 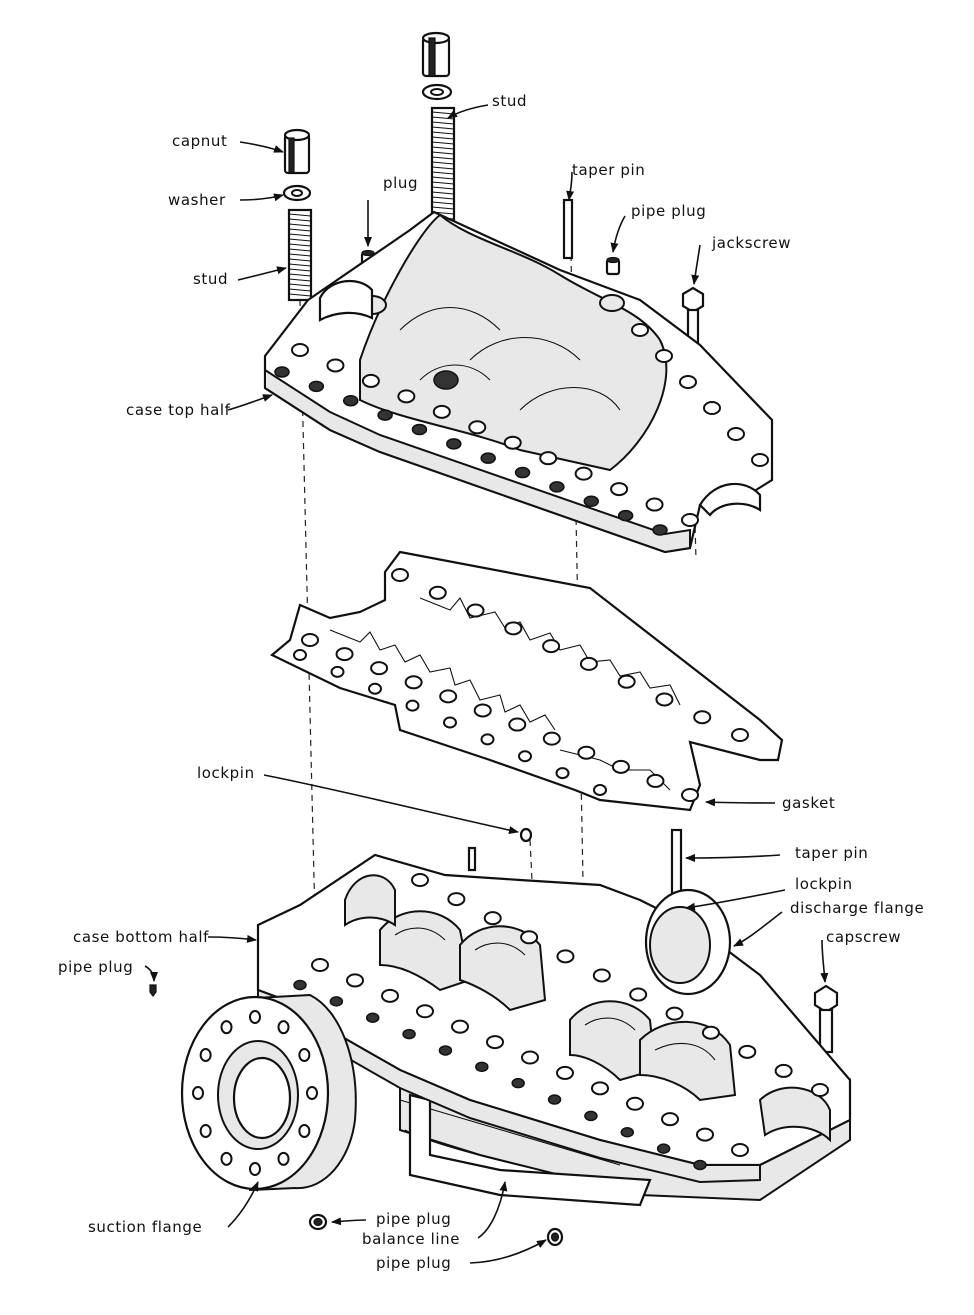 What do you see at coordinates (526, 681) in the screenshot?
I see `gasket` at bounding box center [526, 681].